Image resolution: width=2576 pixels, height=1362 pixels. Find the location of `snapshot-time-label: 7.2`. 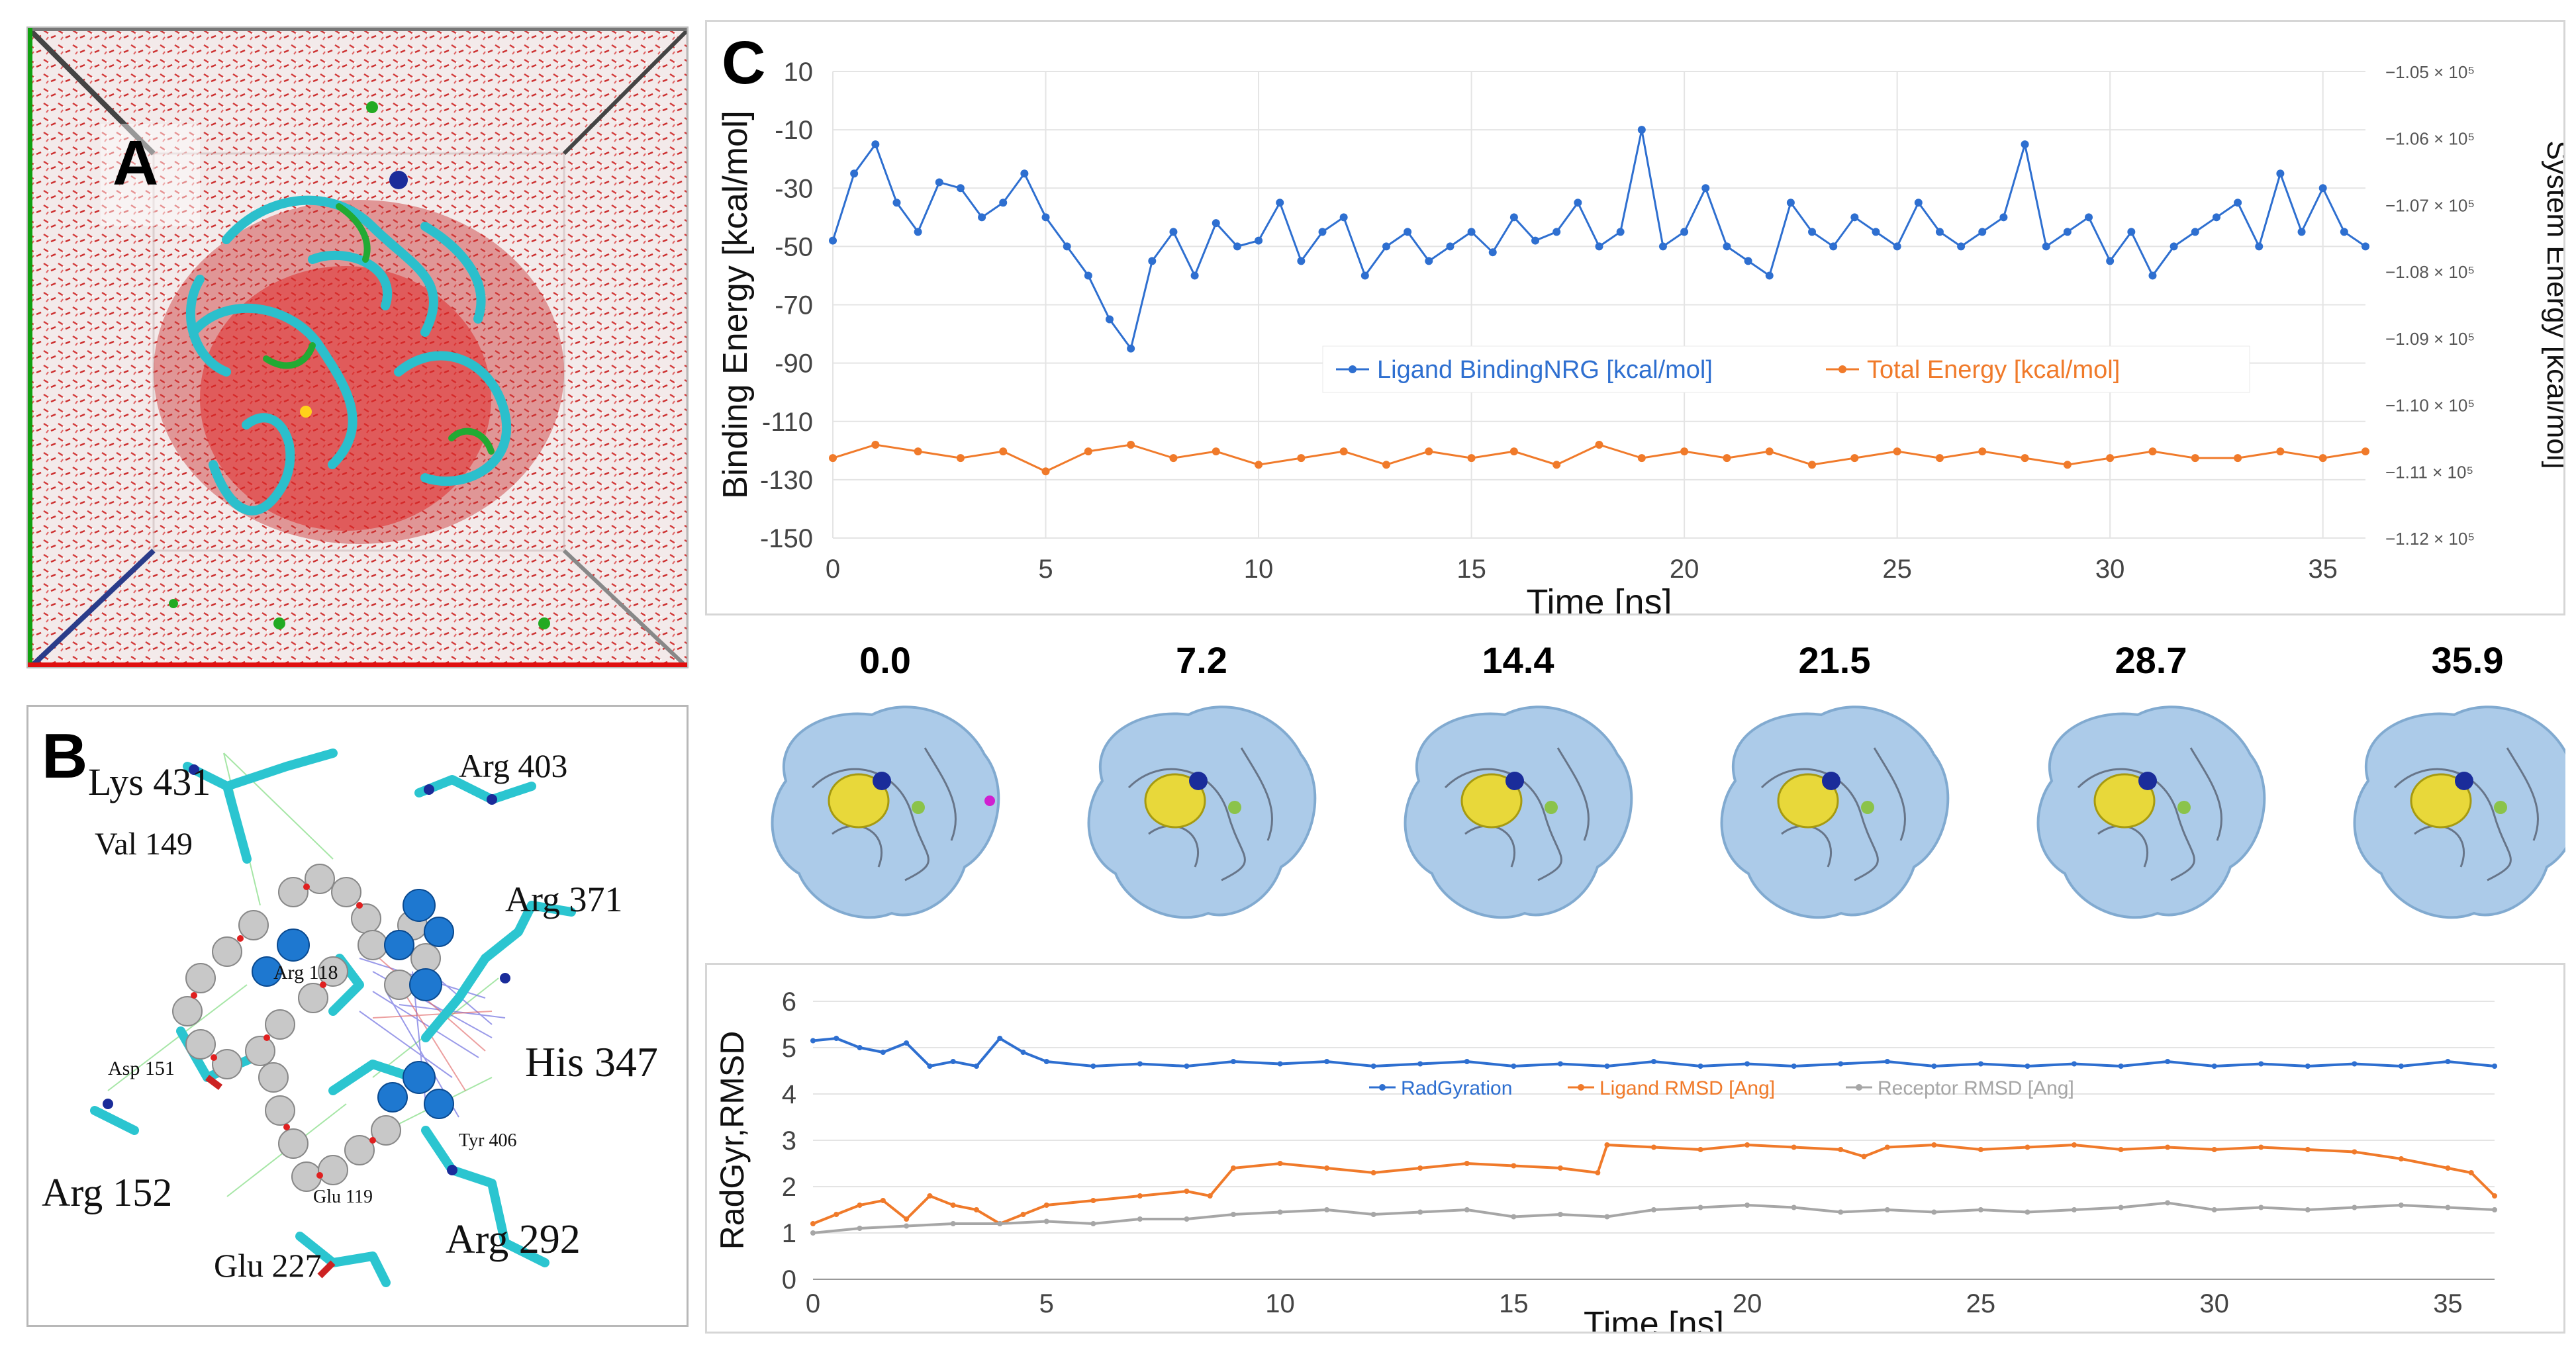

snapshot-time-label: 7.2 is located at coordinates (1201, 660).